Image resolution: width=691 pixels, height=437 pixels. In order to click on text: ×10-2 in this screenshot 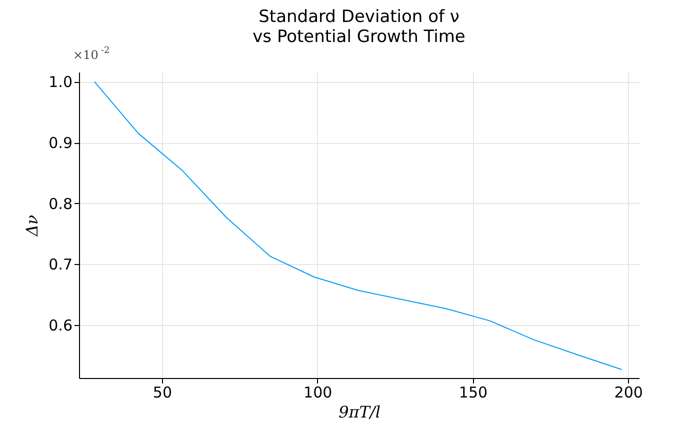, I will do `click(91, 54)`.